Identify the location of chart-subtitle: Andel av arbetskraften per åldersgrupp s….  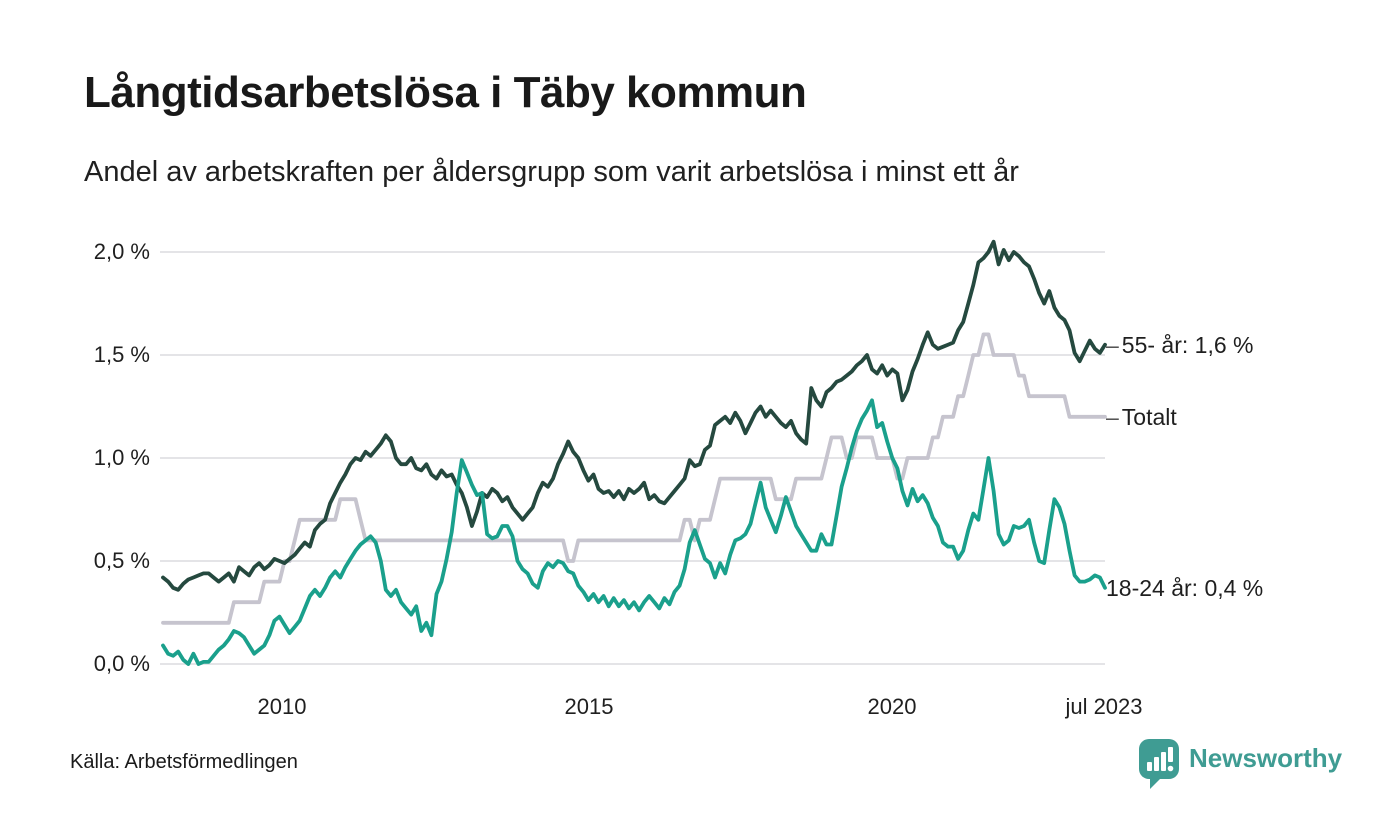
(551, 172).